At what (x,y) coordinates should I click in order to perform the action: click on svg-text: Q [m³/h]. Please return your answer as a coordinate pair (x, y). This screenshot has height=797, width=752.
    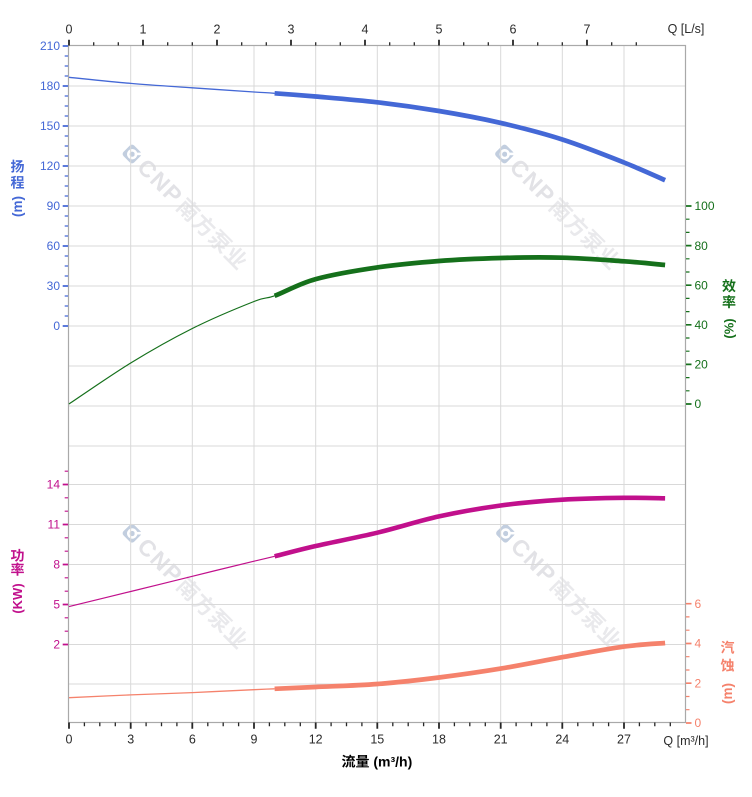
    Looking at the image, I should click on (685, 741).